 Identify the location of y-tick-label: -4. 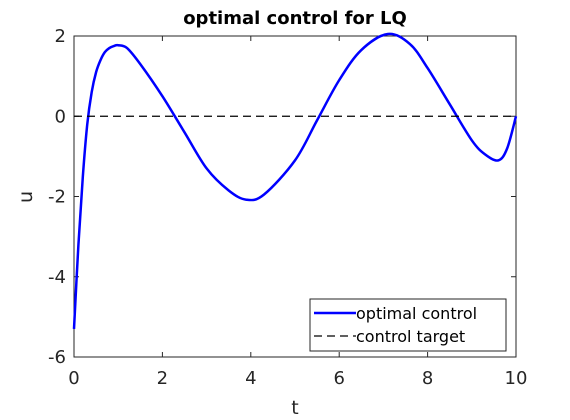
(57, 277).